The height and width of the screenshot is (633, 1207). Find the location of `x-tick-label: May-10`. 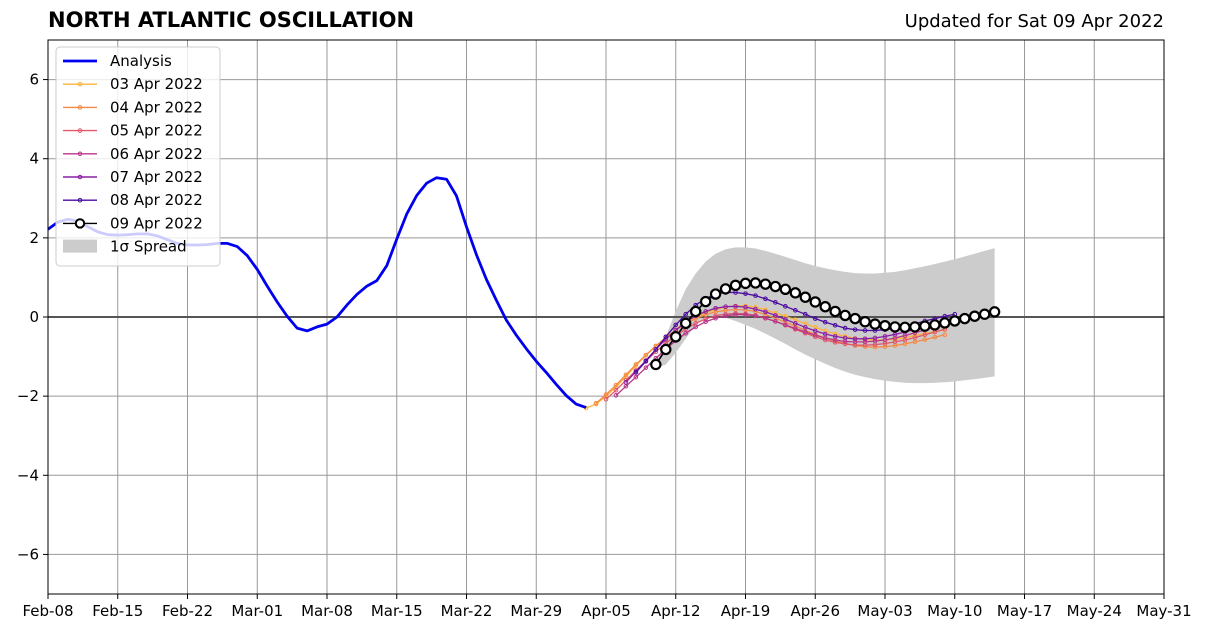

x-tick-label: May-10 is located at coordinates (954, 611).